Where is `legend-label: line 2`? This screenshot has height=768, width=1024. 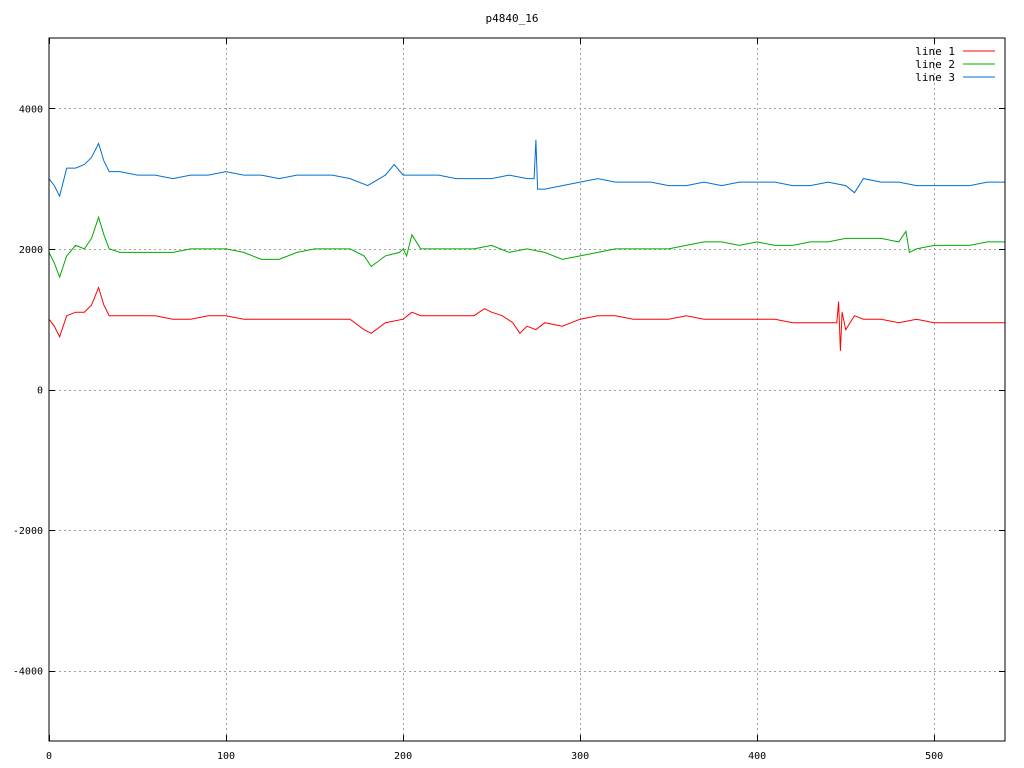 legend-label: line 2 is located at coordinates (935, 64).